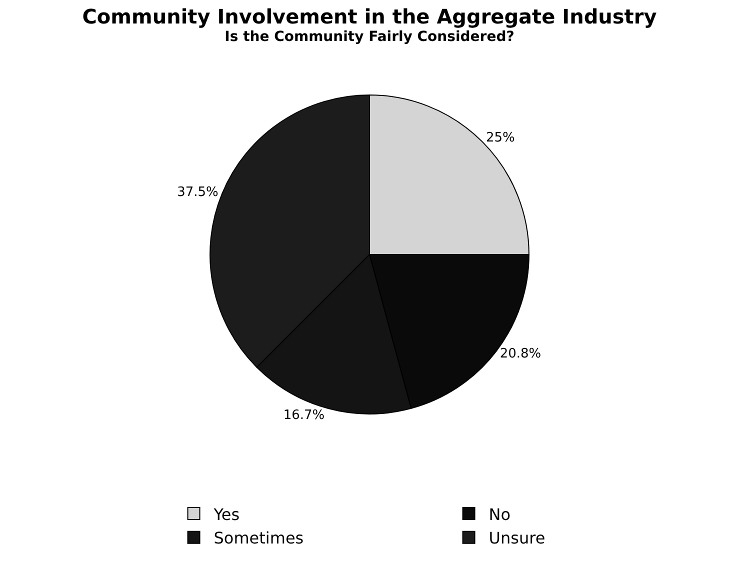 This screenshot has height=584, width=739. Describe the element at coordinates (499, 514) in the screenshot. I see `legend-label: No` at that location.